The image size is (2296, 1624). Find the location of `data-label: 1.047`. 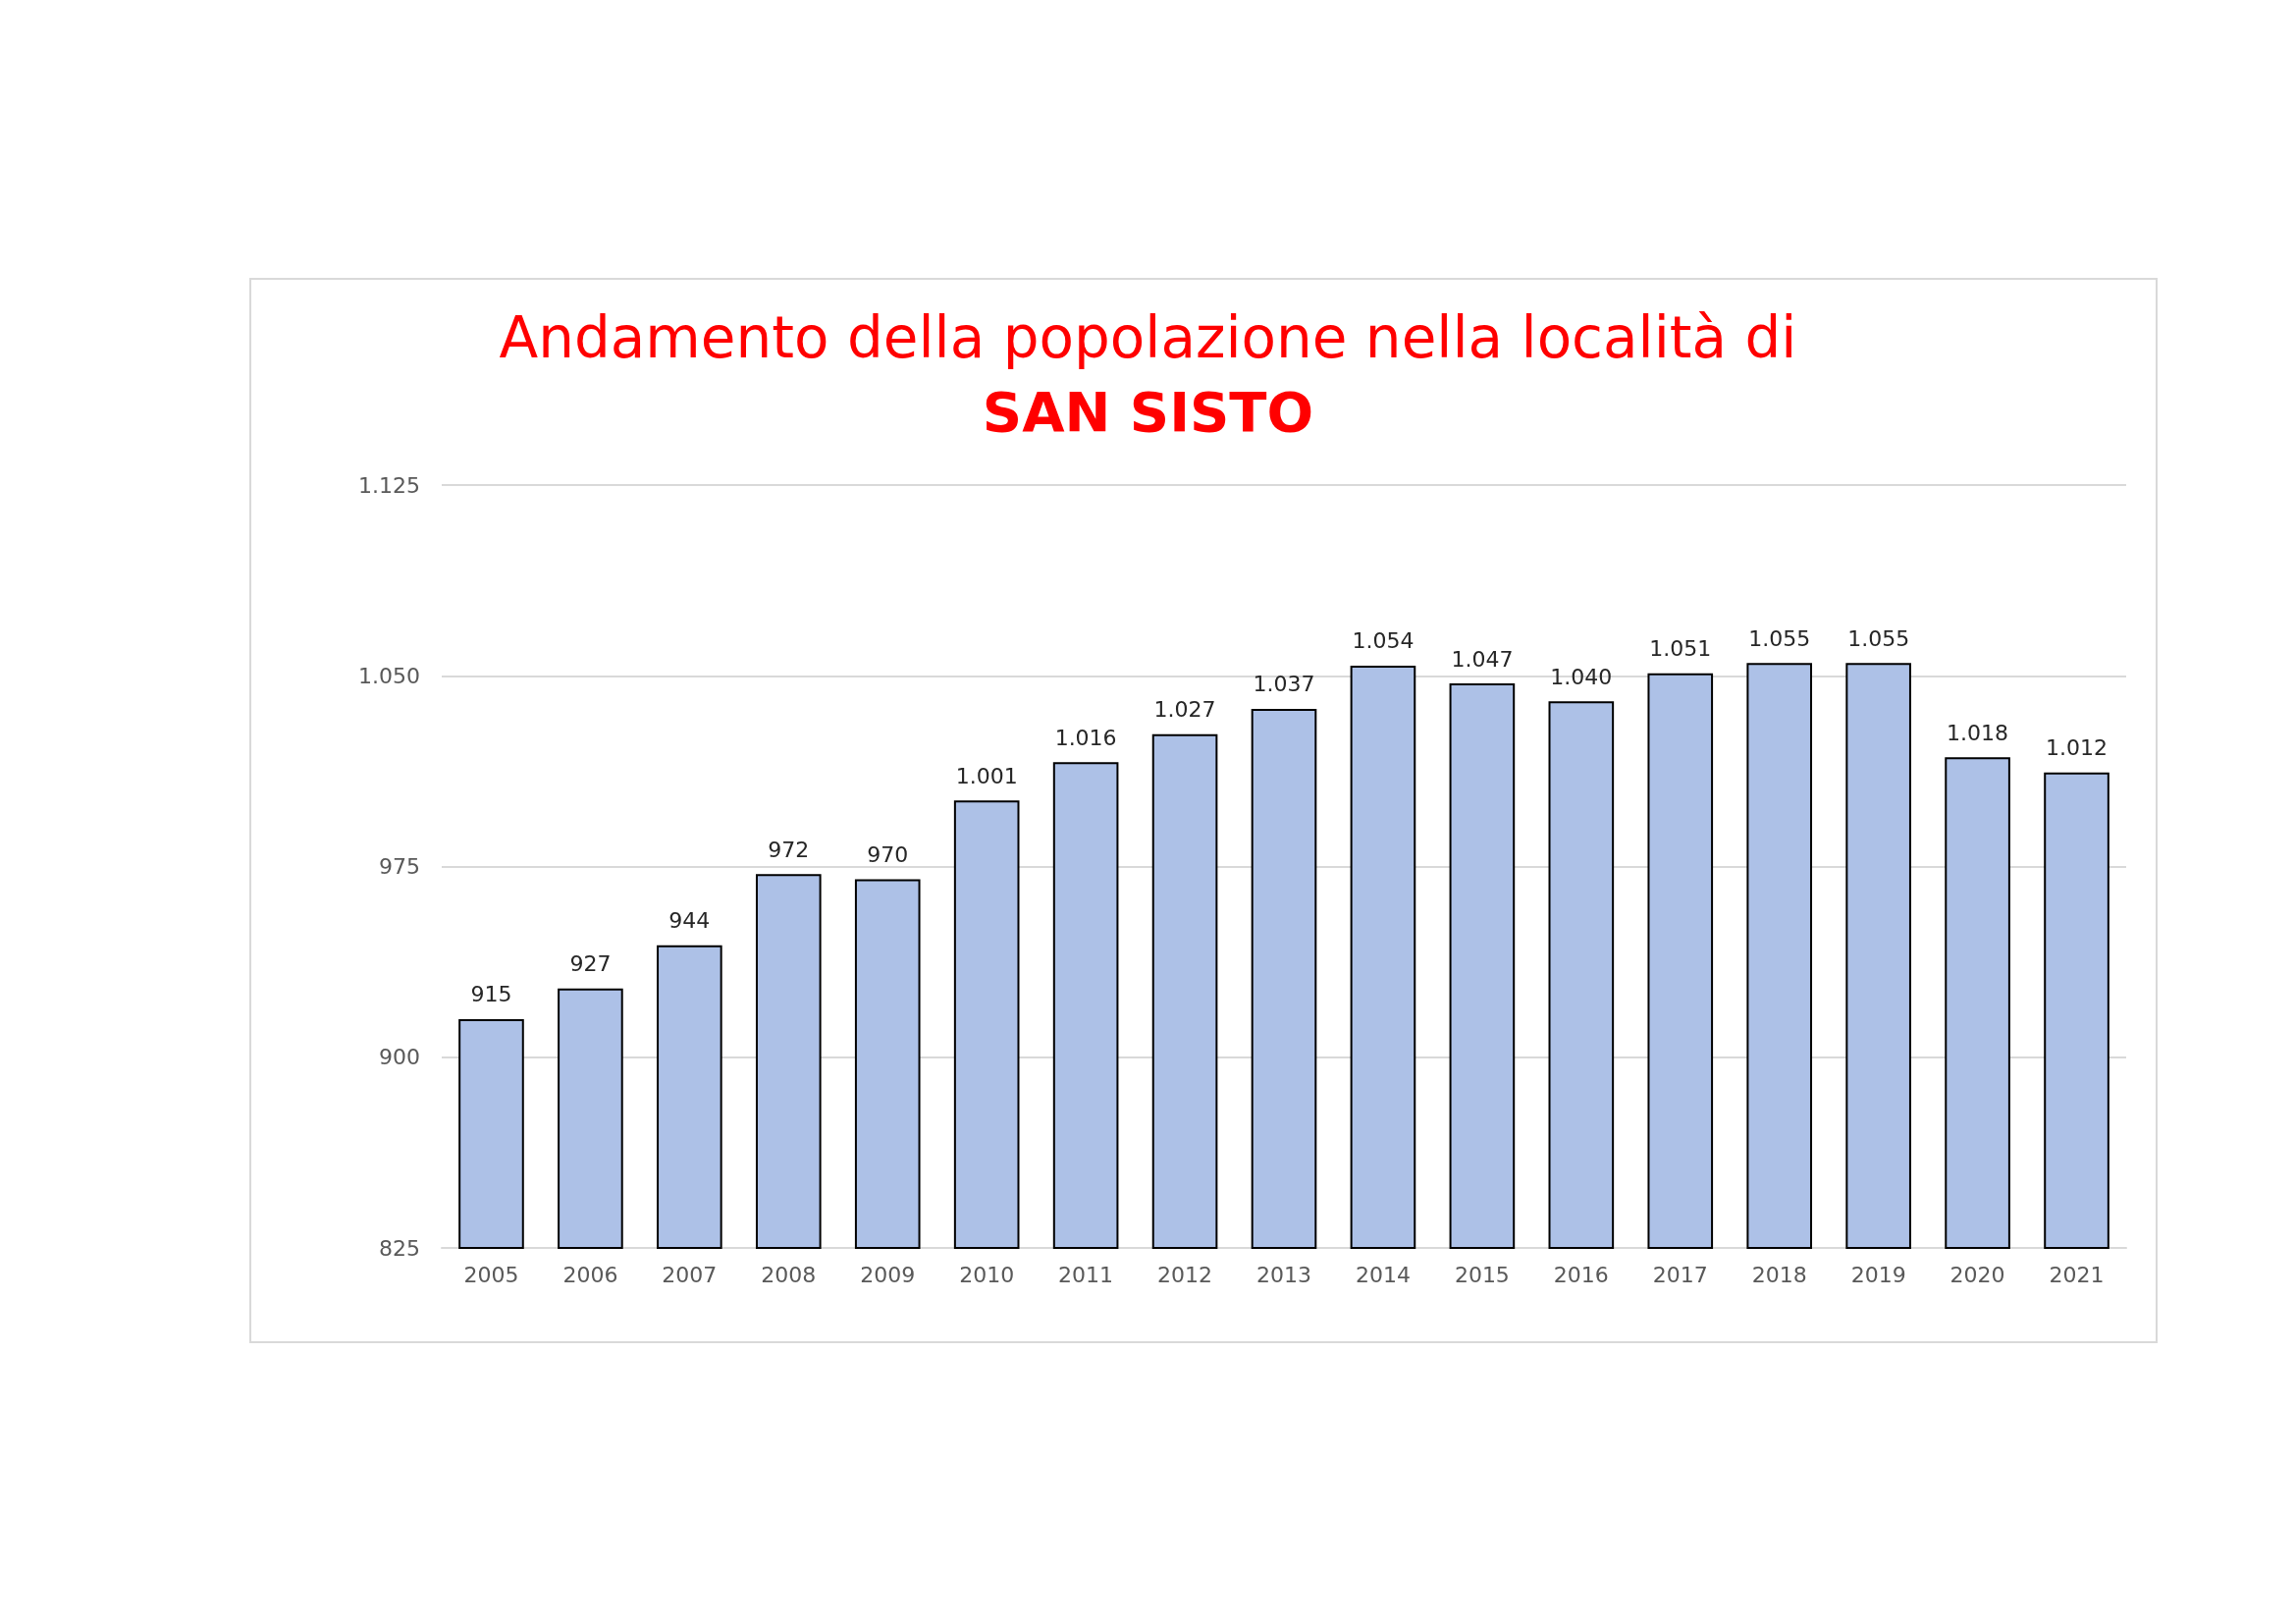

data-label: 1.047 is located at coordinates (1482, 659).